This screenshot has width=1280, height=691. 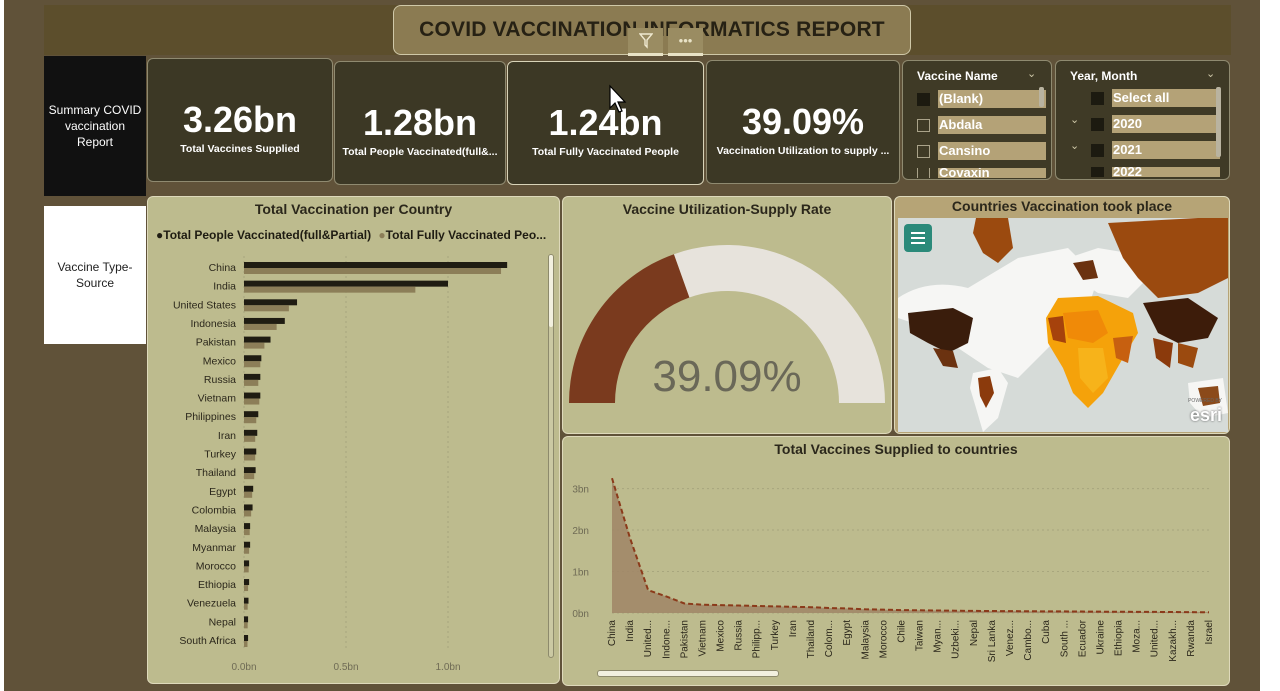 I want to click on slicer-option: Select all, so click(x=1155, y=98).